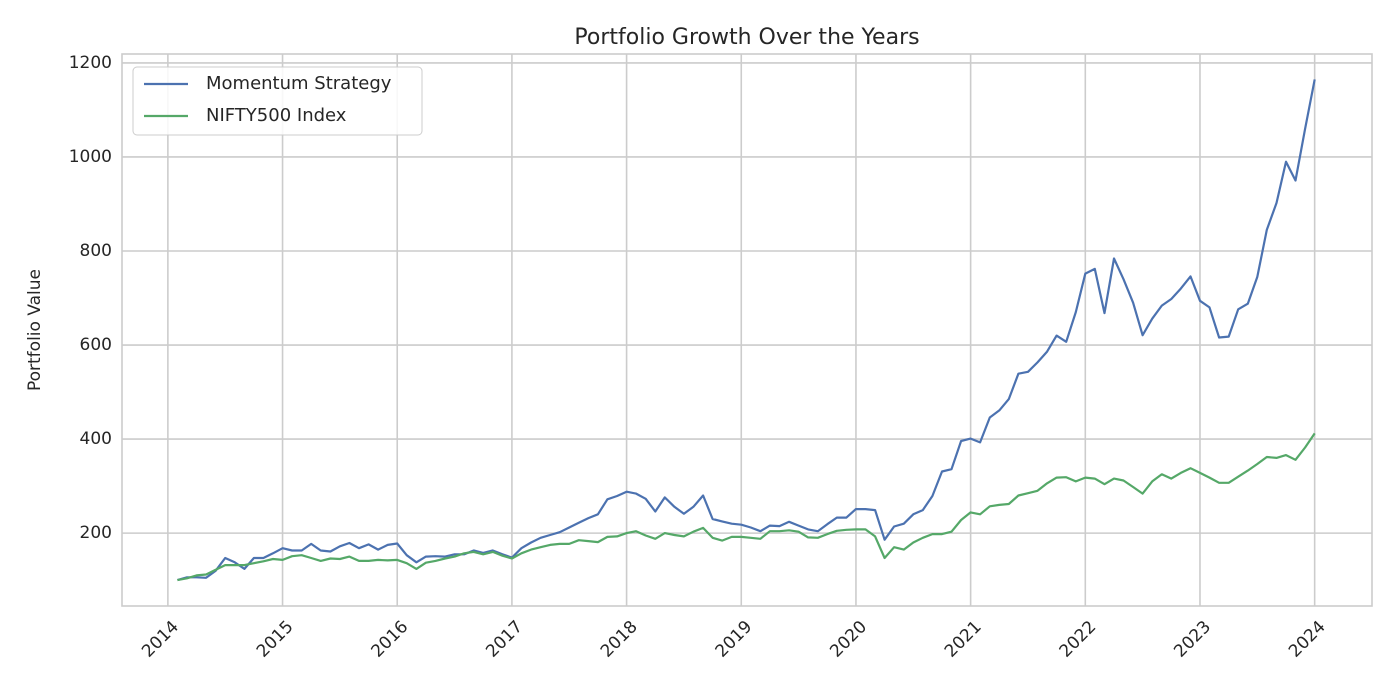  What do you see at coordinates (1307, 639) in the screenshot?
I see `x-tick-label: 2024` at bounding box center [1307, 639].